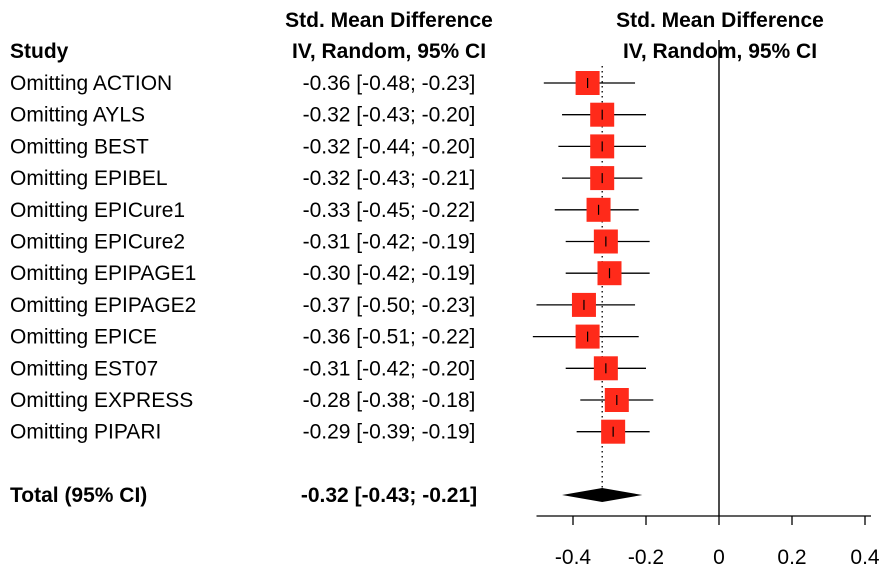 This screenshot has width=884, height=575. What do you see at coordinates (39, 51) in the screenshot?
I see `header-study: Study` at bounding box center [39, 51].